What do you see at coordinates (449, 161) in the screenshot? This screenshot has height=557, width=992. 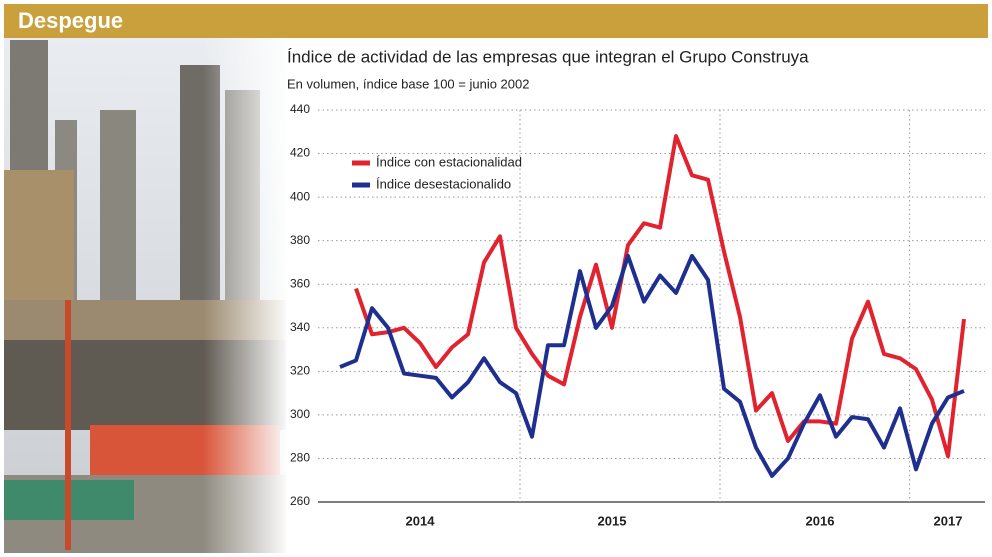 I see `legend-label: Índice con estacionalidad` at bounding box center [449, 161].